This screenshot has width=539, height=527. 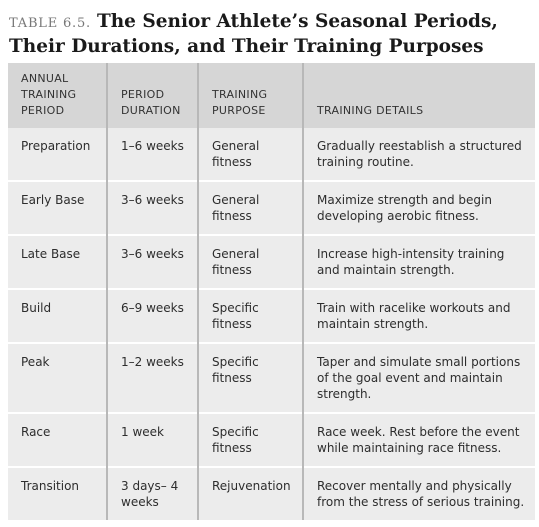 I want to click on period-cell: Peak, so click(x=57, y=377).